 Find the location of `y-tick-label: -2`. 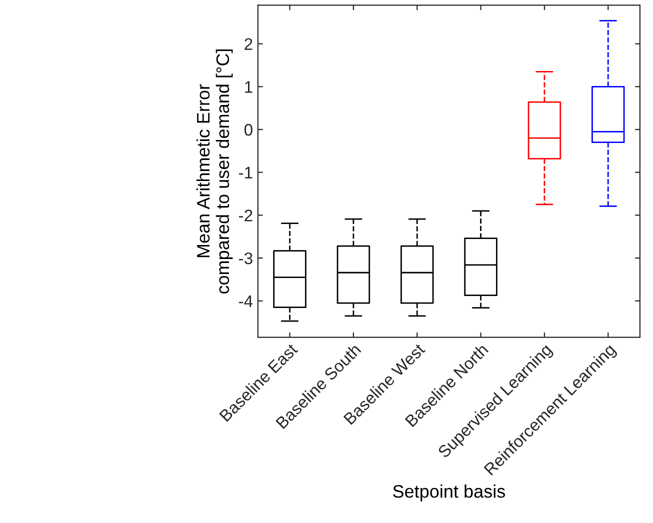

y-tick-label: -2 is located at coordinates (245, 216).